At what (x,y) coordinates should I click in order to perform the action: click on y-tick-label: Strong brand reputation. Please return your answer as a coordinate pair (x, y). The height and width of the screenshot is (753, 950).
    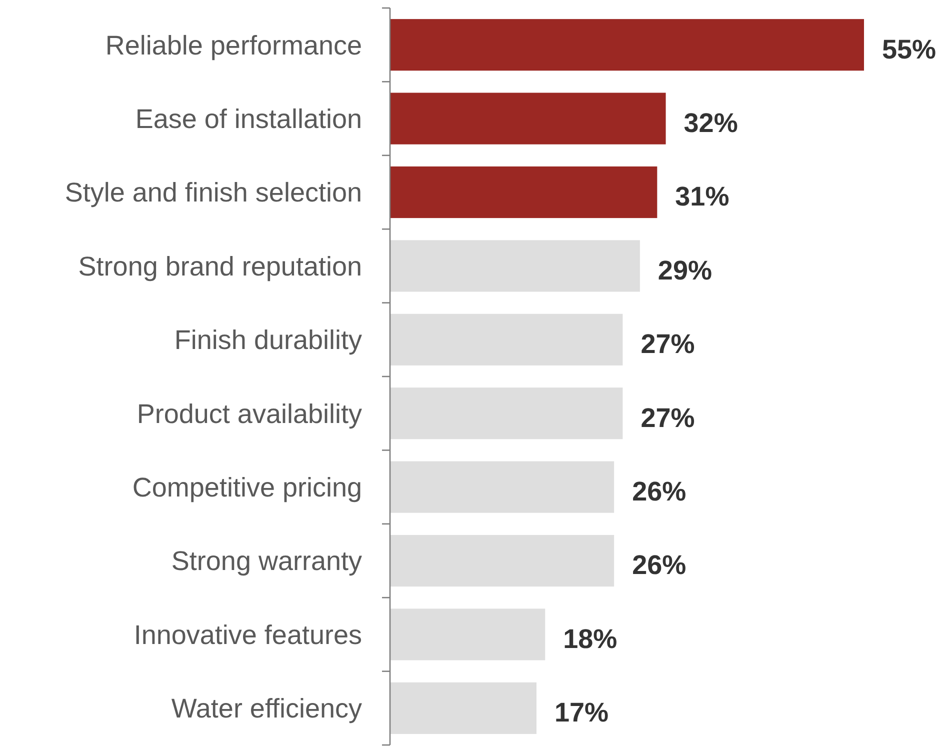
    Looking at the image, I should click on (220, 266).